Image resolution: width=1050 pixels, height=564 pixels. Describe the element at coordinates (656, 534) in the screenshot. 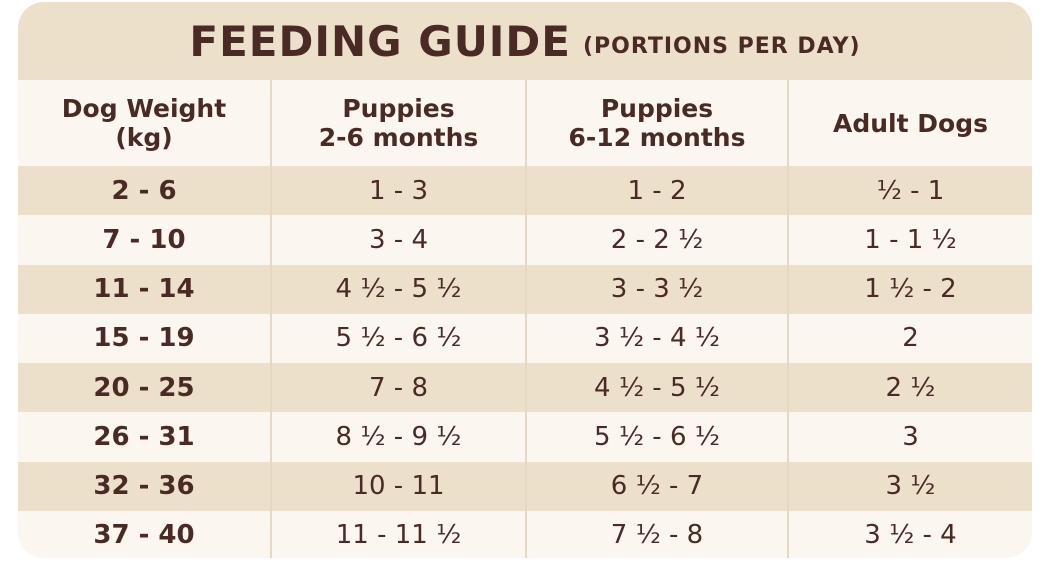

I see `puppies-6-12-cell: 7 ½ - 8` at that location.